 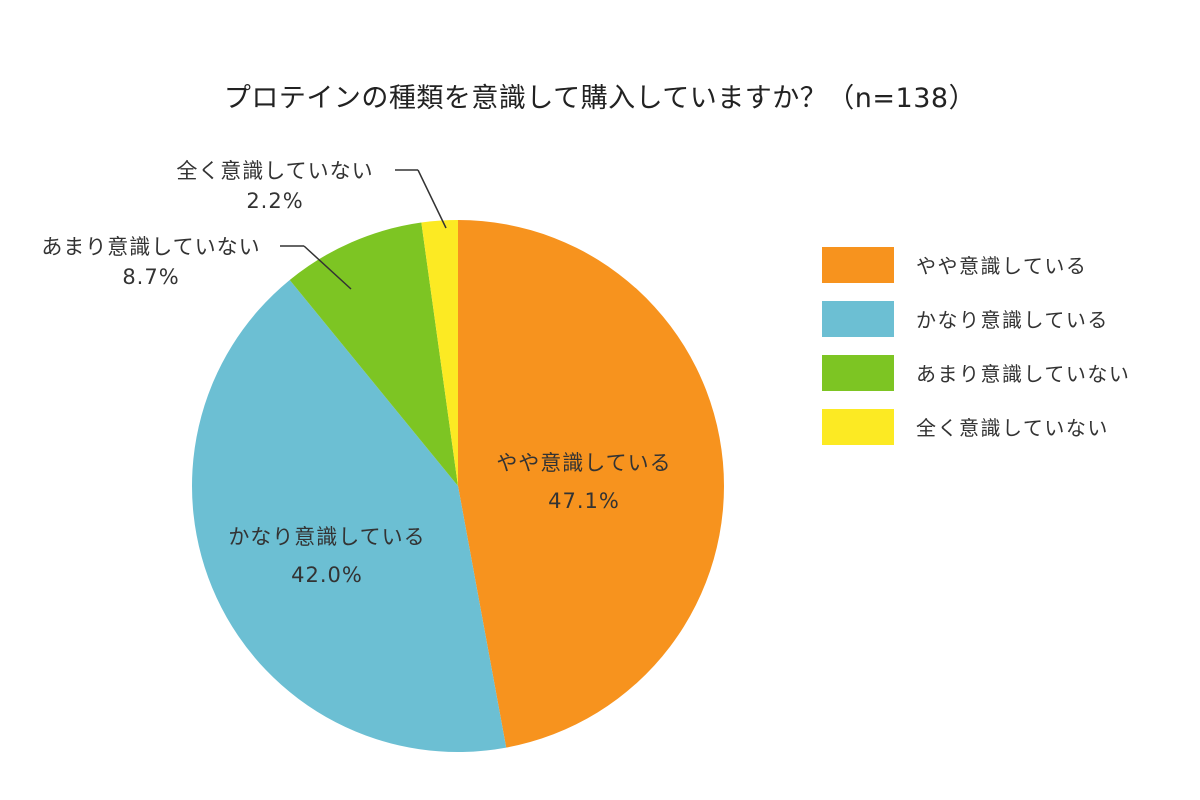 I want to click on legend-label: あまり意識していない, so click(x=1023, y=374).